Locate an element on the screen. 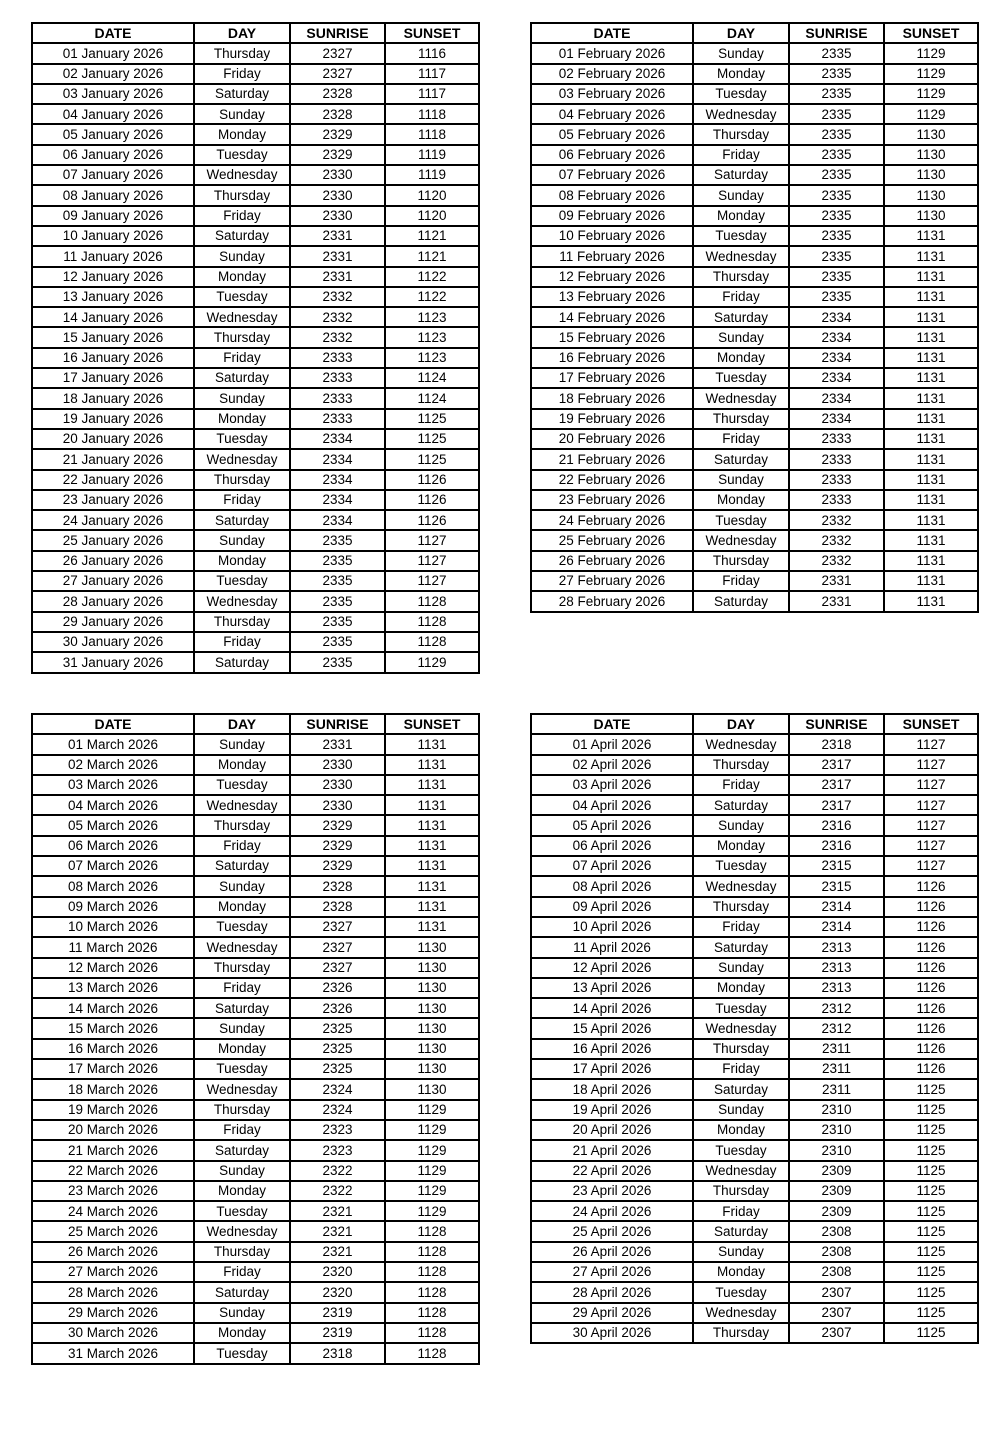 This screenshot has height=1447, width=1004. table-row: 08 February 2026 Sunday 2335 1130 is located at coordinates (754, 195).